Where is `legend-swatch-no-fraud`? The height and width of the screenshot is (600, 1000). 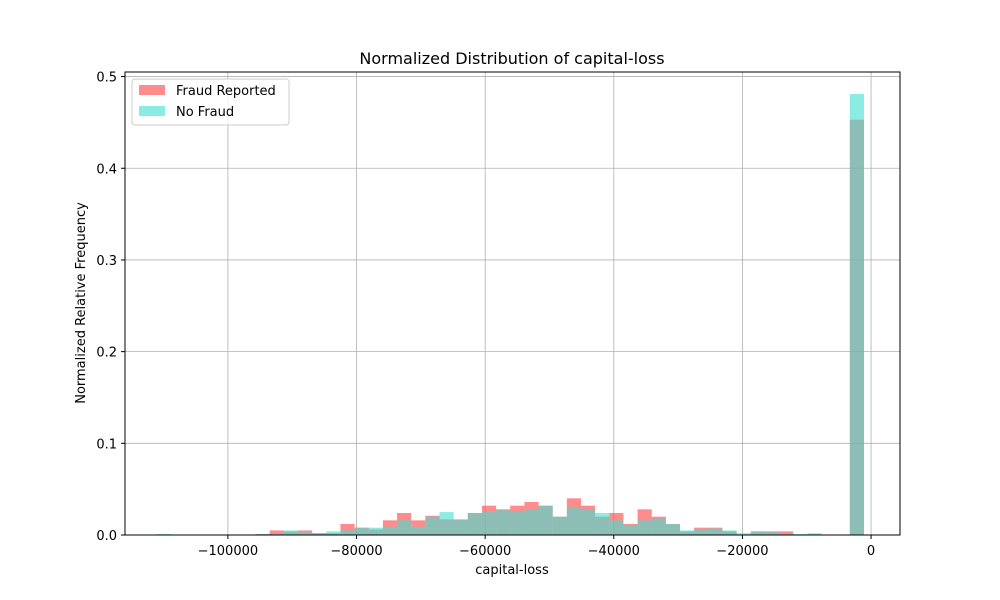
legend-swatch-no-fraud is located at coordinates (152, 111).